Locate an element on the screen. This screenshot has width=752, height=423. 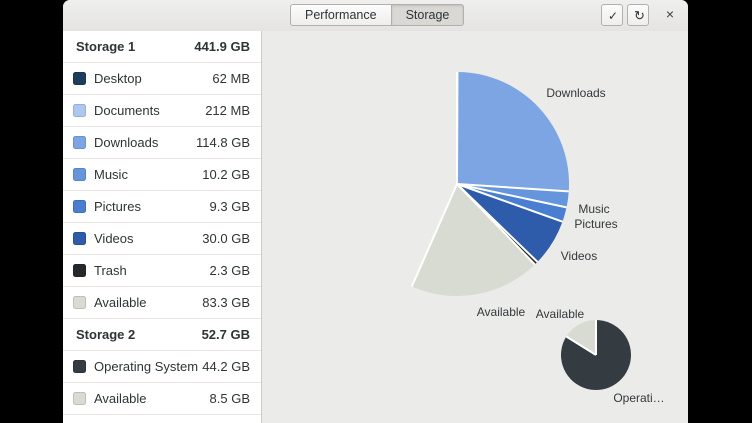
storage-row-available: Available 83.3 GB is located at coordinates (162, 303).